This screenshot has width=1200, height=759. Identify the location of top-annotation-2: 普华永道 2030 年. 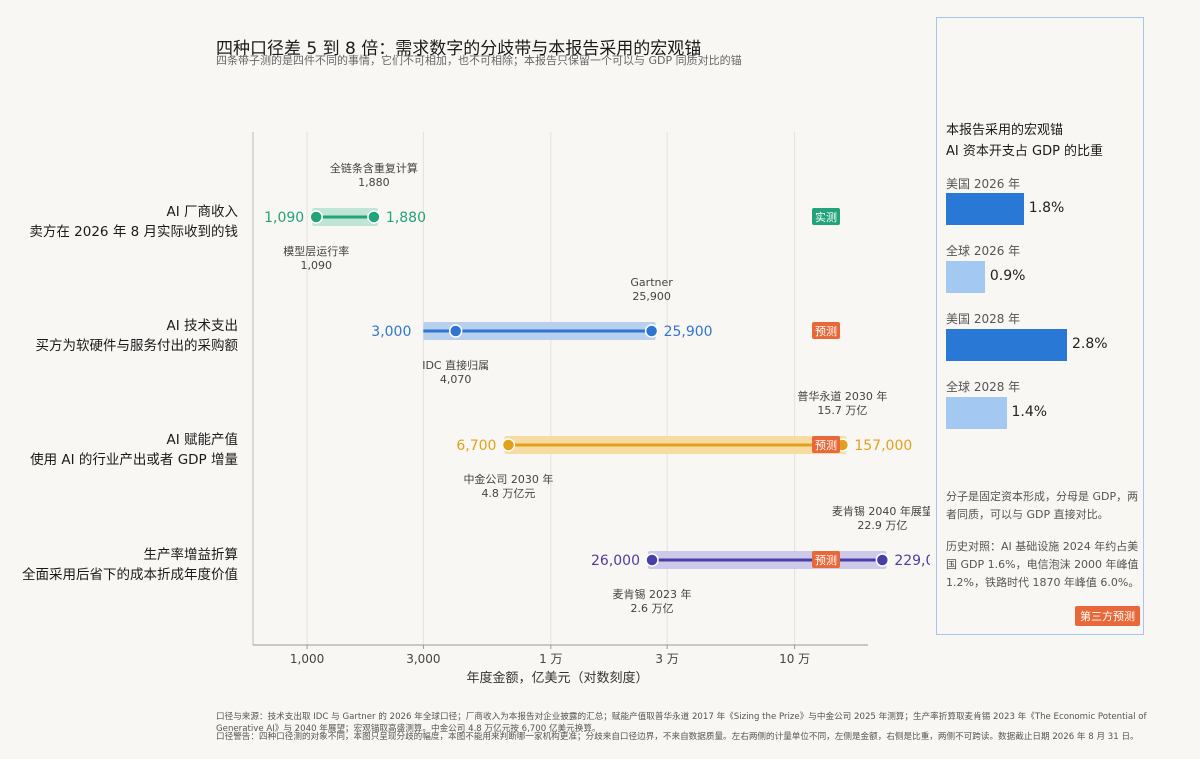
(842, 396).